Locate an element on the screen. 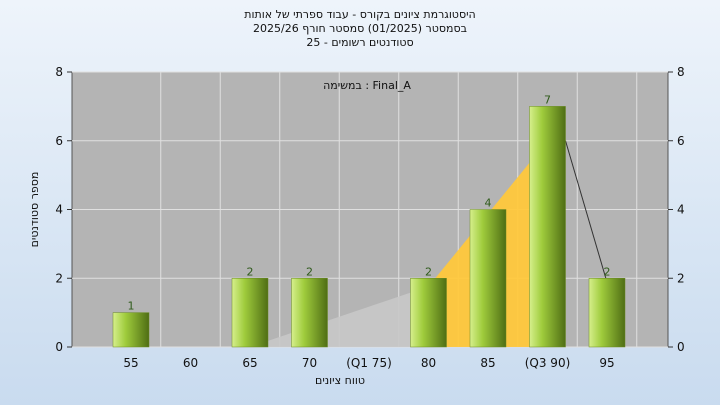 This screenshot has height=405, width=720. data-label: 1 is located at coordinates (131, 306).